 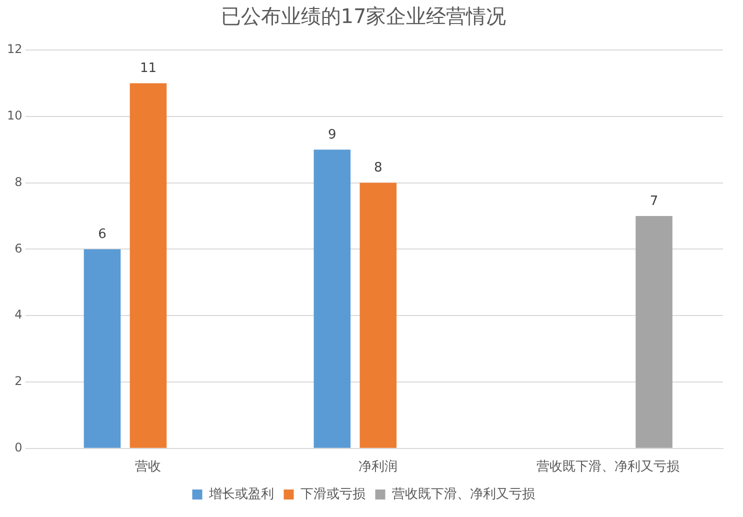 What do you see at coordinates (18, 248) in the screenshot?
I see `y-tick-label: 6` at bounding box center [18, 248].